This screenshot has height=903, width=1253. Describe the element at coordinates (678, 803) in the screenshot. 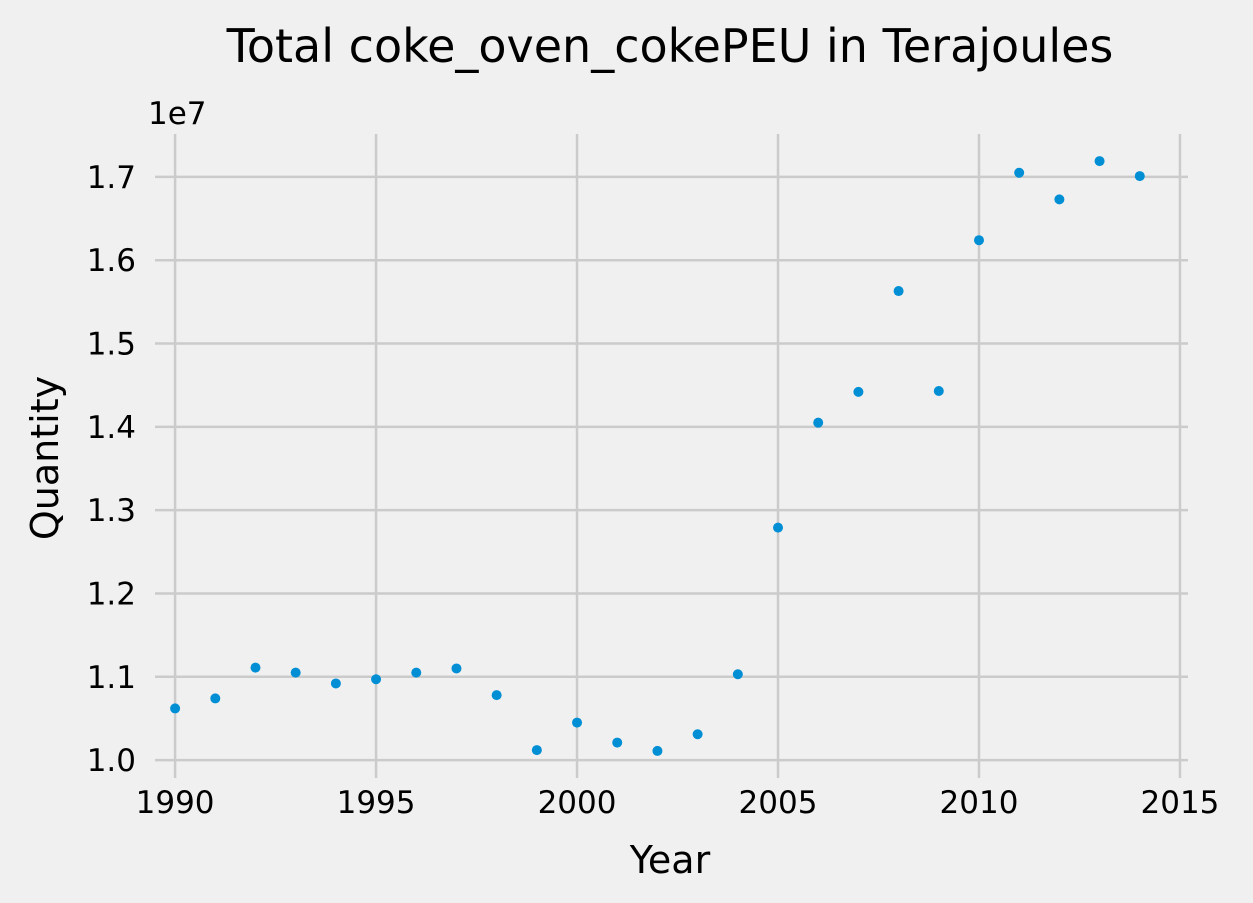

I see `x-tick-labels: 1990 1995 2000 2005 2010 2015` at that location.